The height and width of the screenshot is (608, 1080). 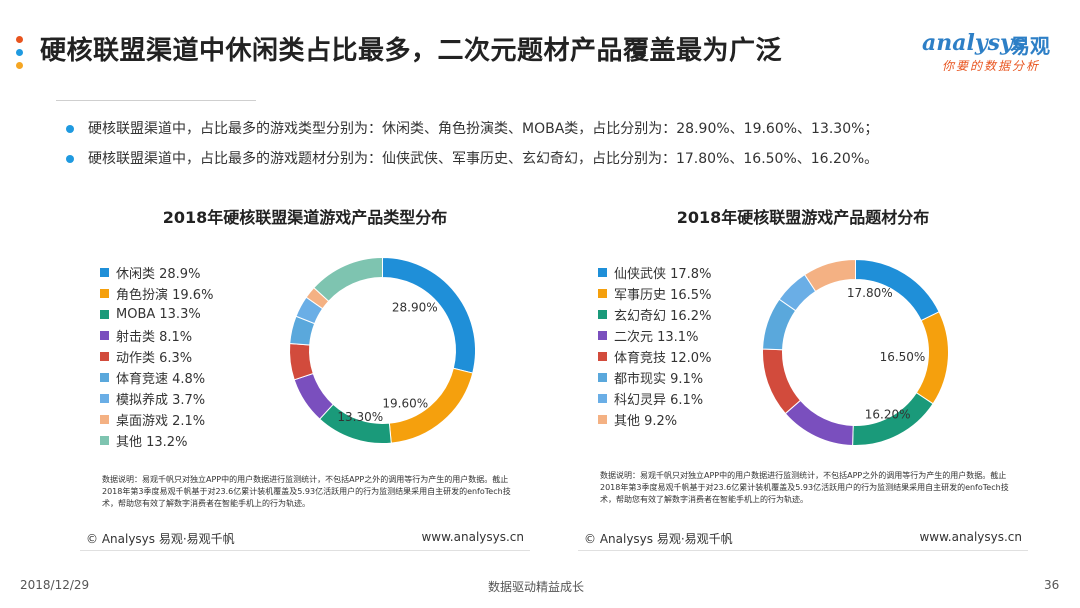 I want to click on legend-label: 其他 13.2%, so click(x=152, y=442).